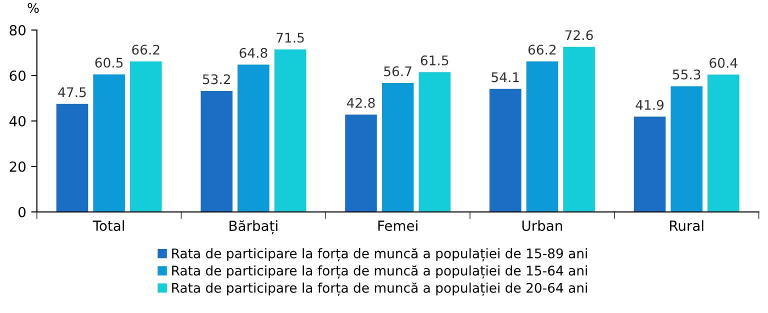 This screenshot has height=313, width=768. I want to click on data-label: 55.3, so click(686, 74).